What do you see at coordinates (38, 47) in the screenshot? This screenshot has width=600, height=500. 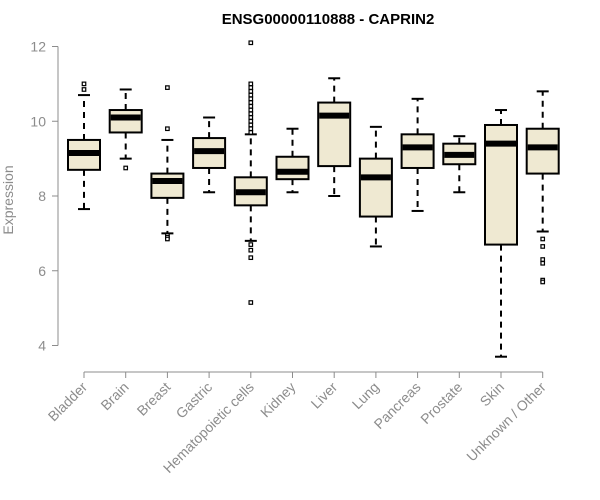 I see `y-tick-label: 12` at bounding box center [38, 47].